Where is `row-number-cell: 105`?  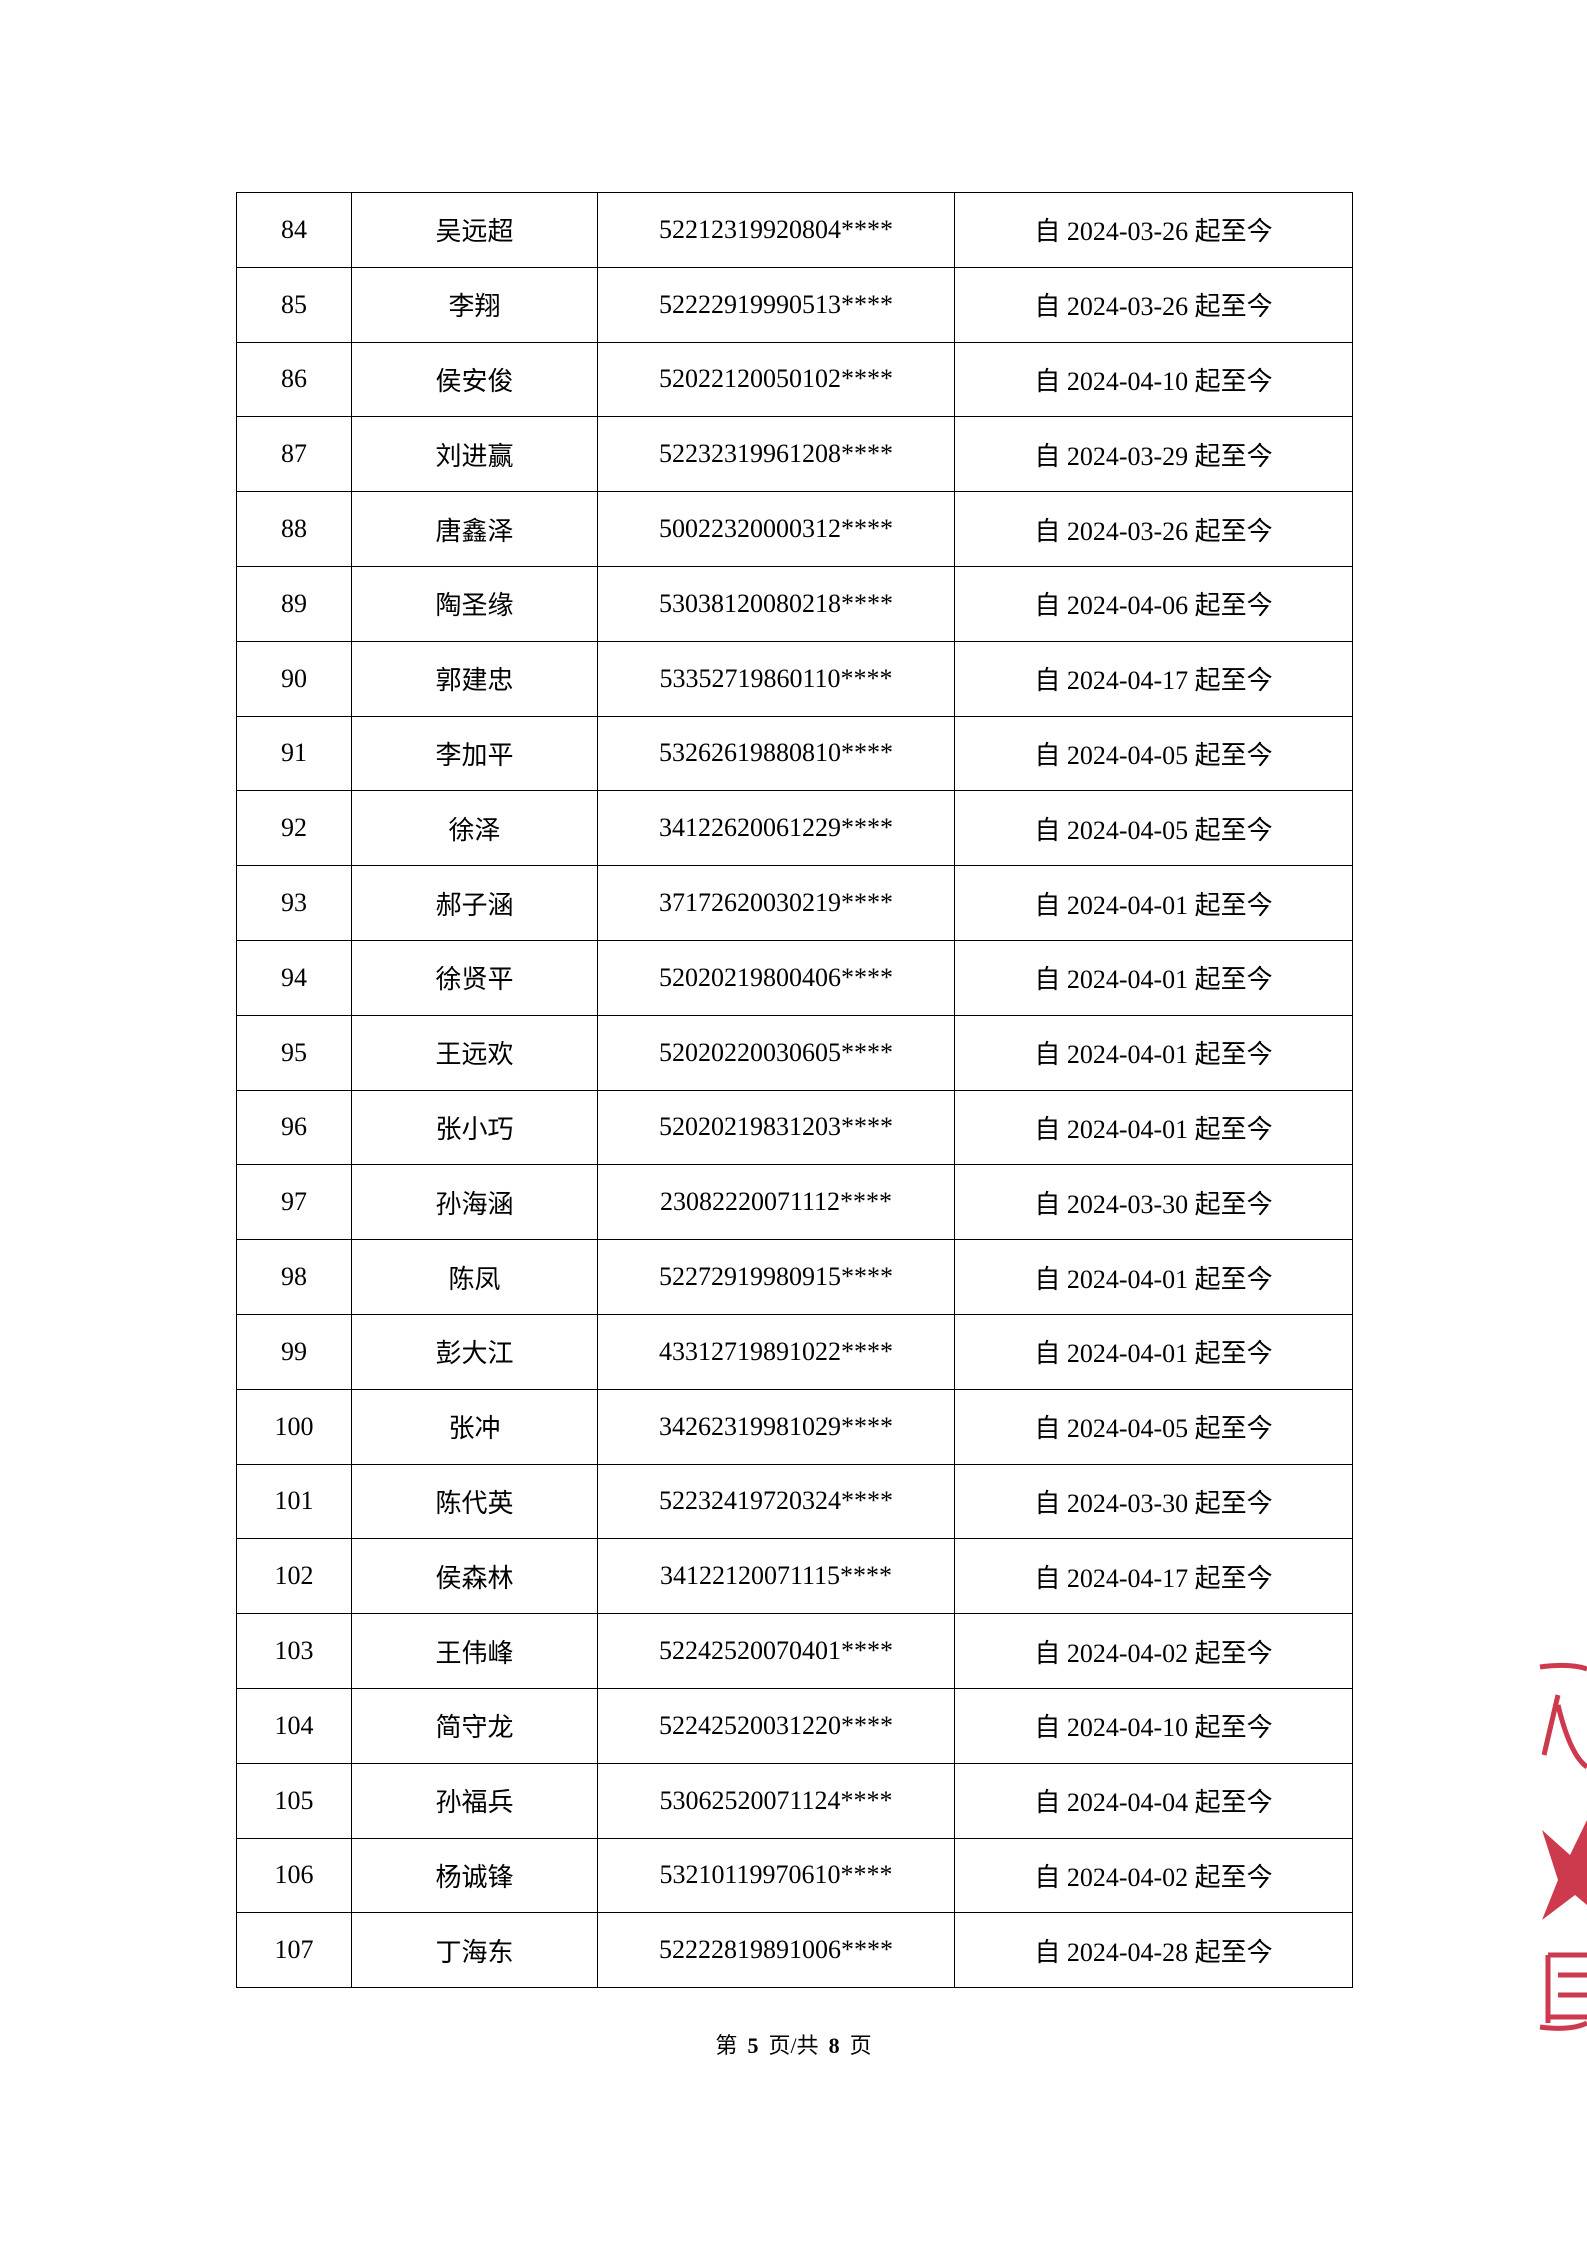 row-number-cell: 105 is located at coordinates (294, 1800).